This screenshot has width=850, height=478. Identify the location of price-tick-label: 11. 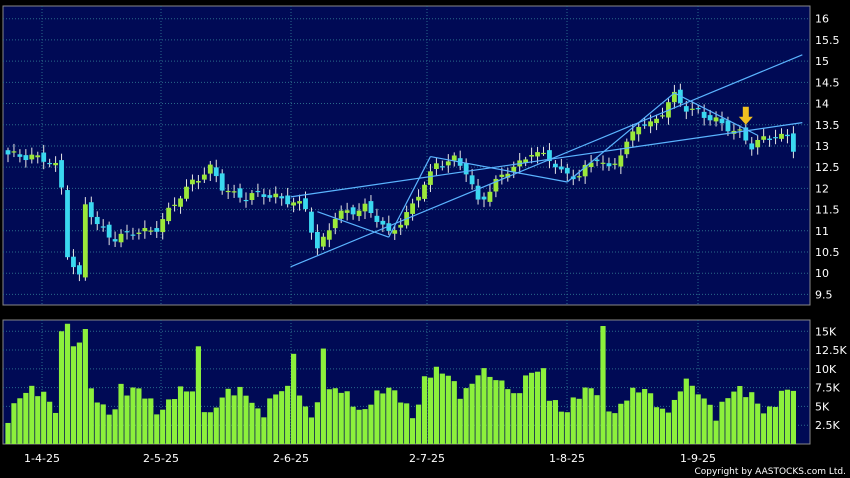
(822, 231).